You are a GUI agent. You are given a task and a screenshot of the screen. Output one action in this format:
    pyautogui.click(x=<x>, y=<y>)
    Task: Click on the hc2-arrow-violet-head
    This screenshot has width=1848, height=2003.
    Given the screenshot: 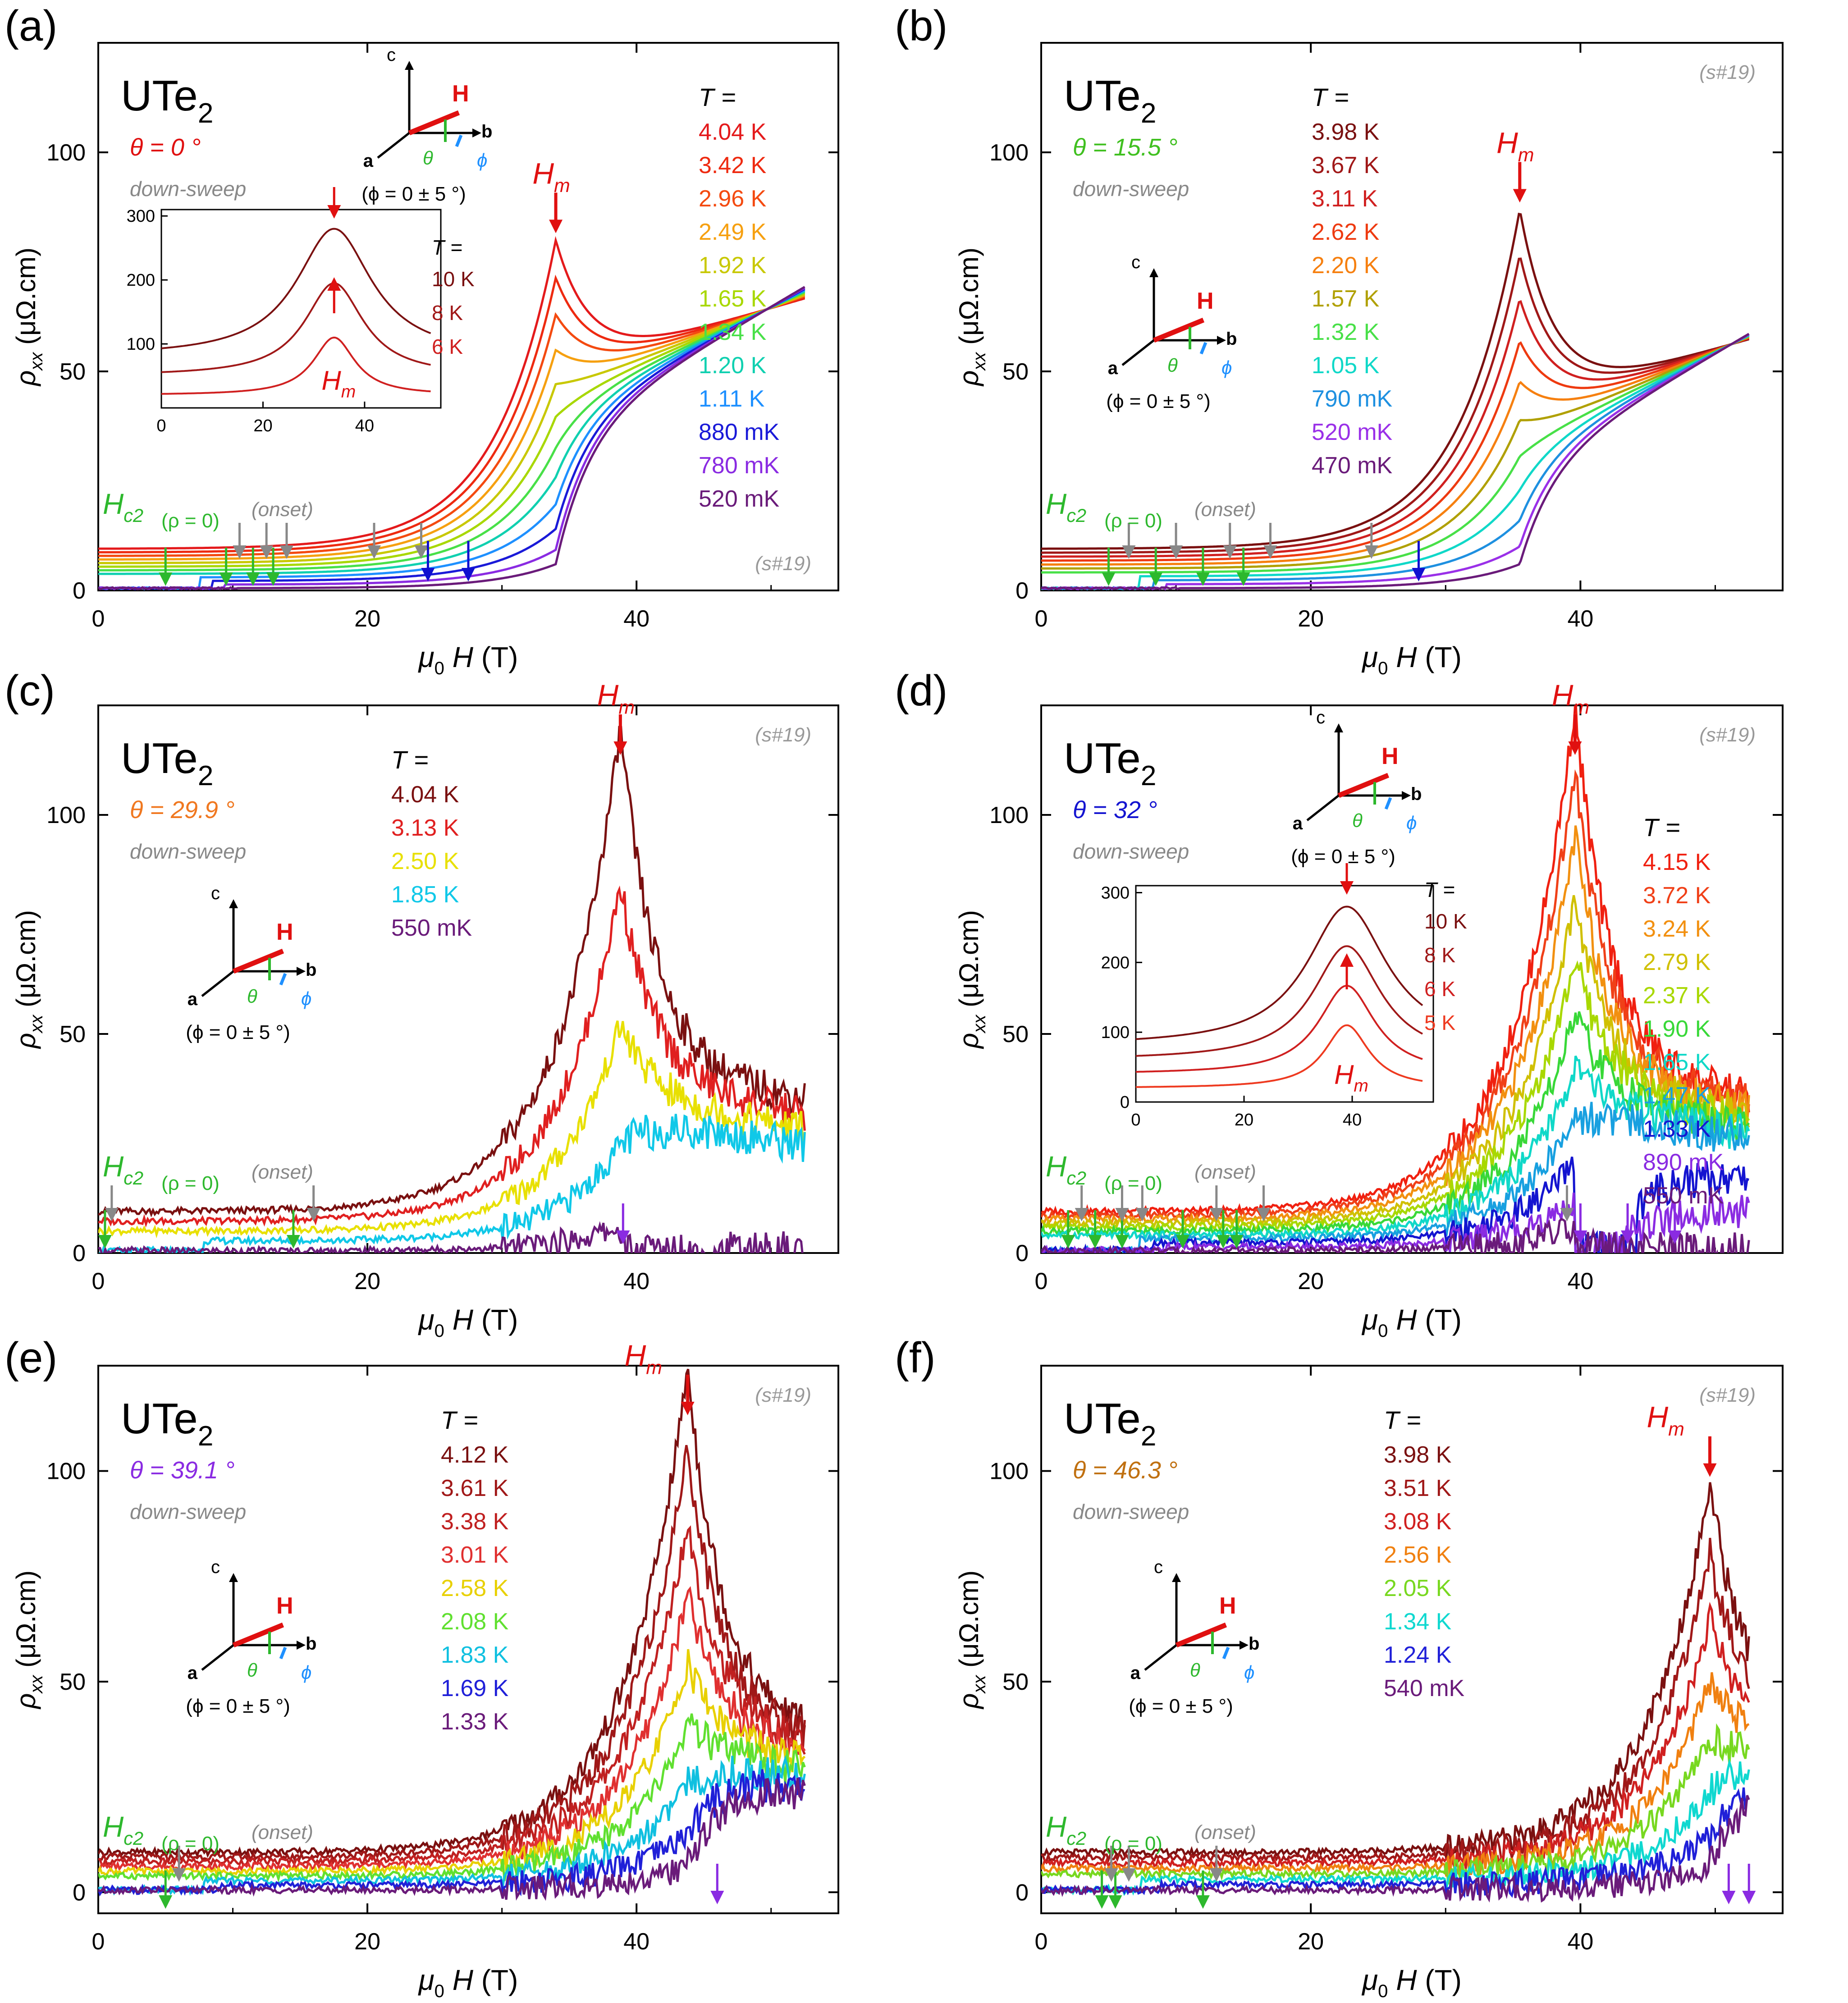 What is the action you would take?
    pyautogui.click(x=1580, y=1237)
    